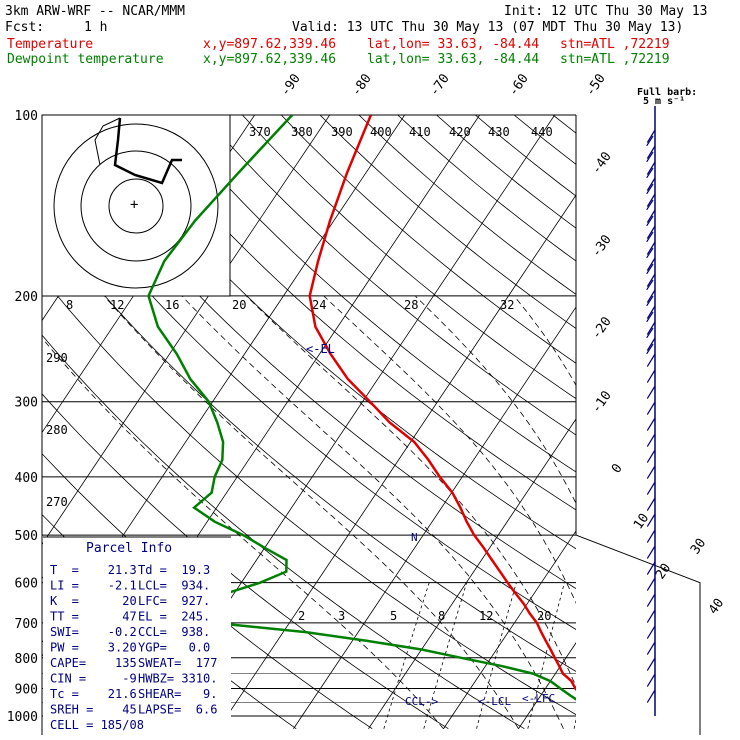  Describe the element at coordinates (421, 701) in the screenshot. I see `ccl-marker: CCL->` at that location.